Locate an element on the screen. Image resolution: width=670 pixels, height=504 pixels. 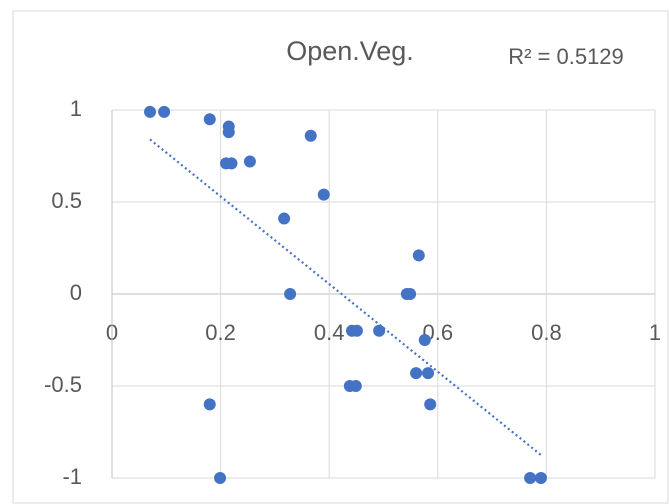
y-tick-label: -0.5 is located at coordinates (63, 384).